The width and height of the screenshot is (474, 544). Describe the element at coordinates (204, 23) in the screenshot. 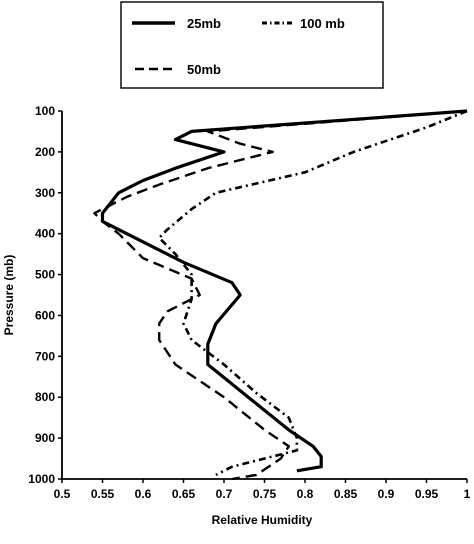

I see `legend-label-25mb: 25mb` at that location.